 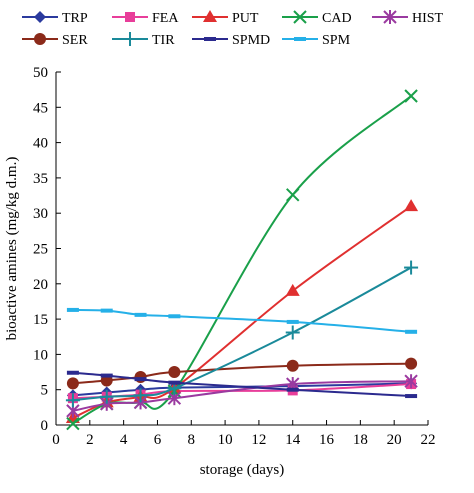 What do you see at coordinates (390, 17) in the screenshot?
I see `legend-marker-hist` at bounding box center [390, 17].